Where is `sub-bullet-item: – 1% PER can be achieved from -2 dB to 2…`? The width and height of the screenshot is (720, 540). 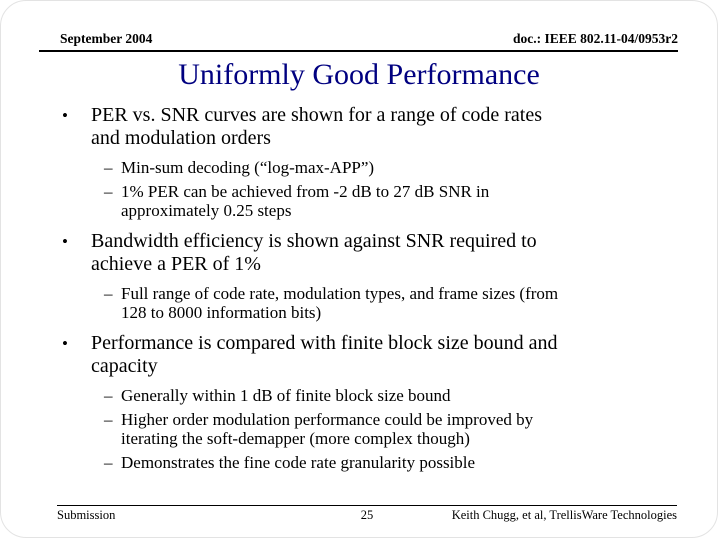 sub-bullet-item: – 1% PER can be achieved from -2 dB to 2… is located at coordinates (396, 201).